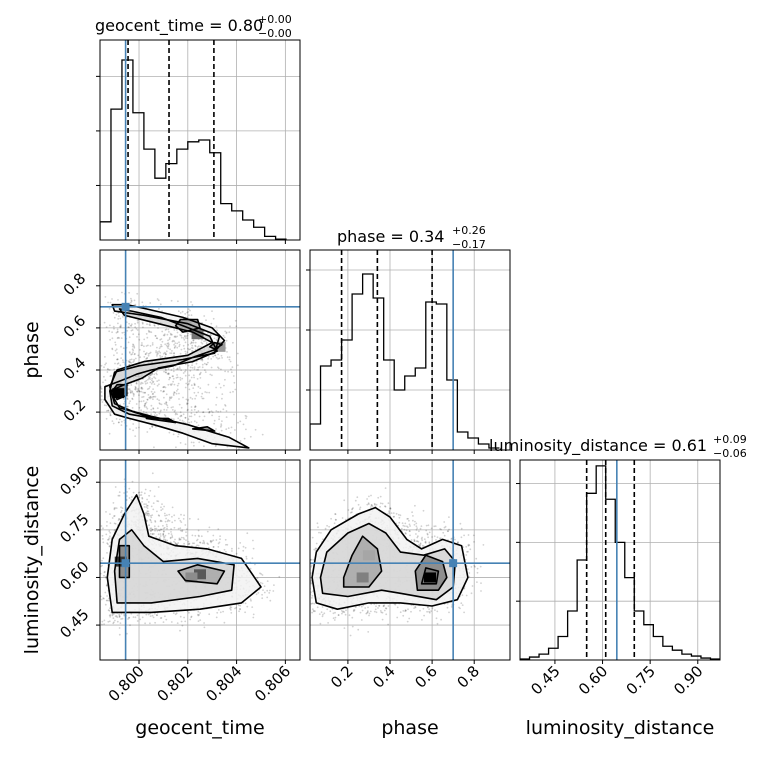 The image size is (760, 760). Describe the element at coordinates (216, 345) in the screenshot. I see `contour-line` at that location.